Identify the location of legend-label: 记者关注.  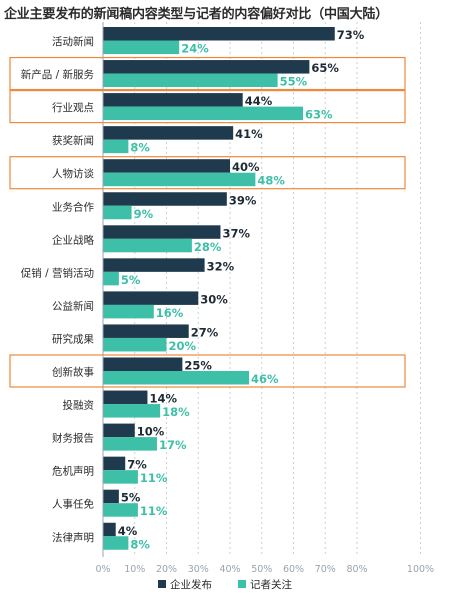
(271, 584).